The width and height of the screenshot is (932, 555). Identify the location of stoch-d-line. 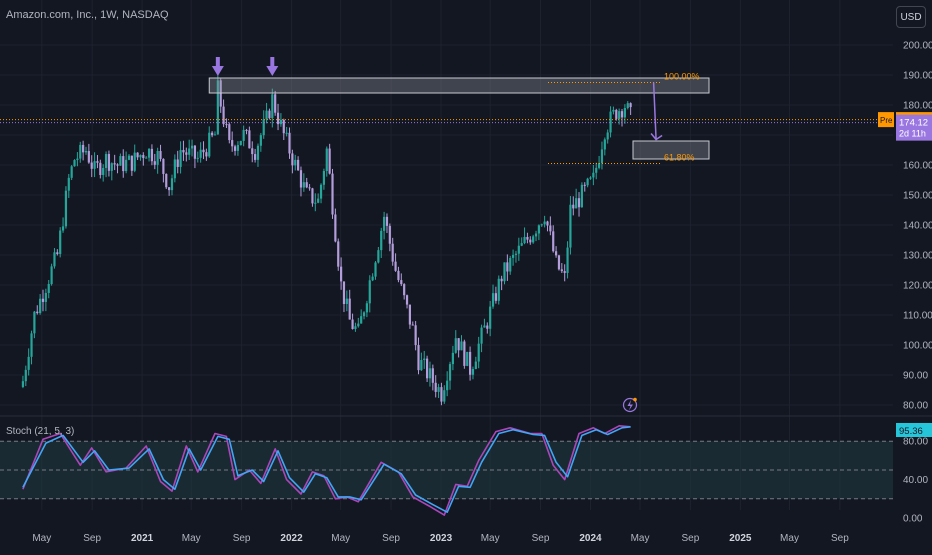
(326, 469).